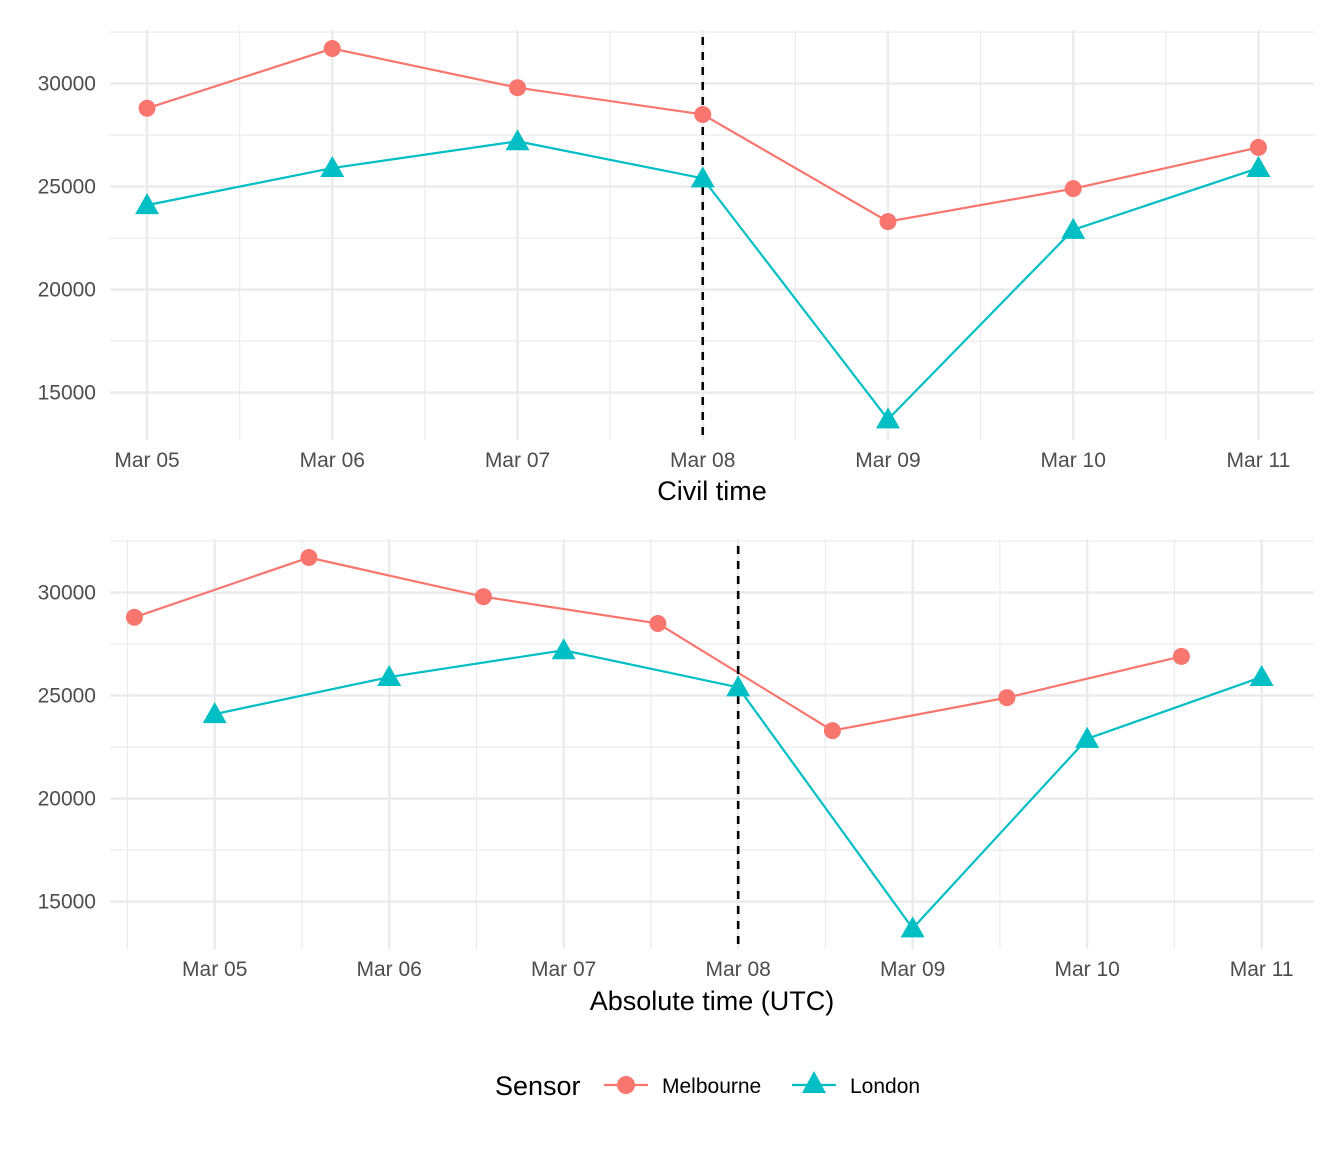  Describe the element at coordinates (538, 1086) in the screenshot. I see `legend-title: Sensor` at that location.